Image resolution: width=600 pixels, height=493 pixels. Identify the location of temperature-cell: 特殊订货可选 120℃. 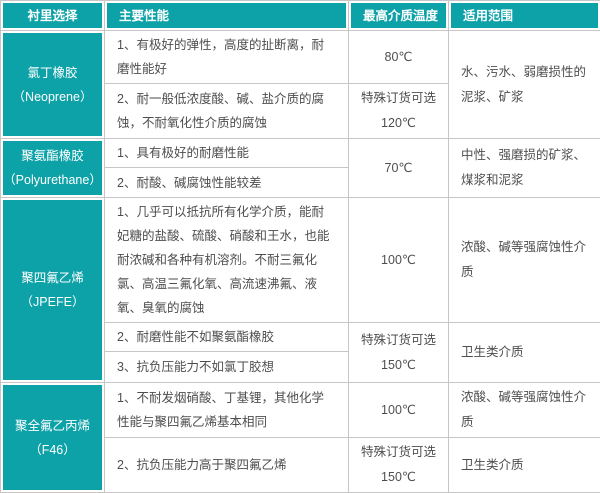
(399, 111).